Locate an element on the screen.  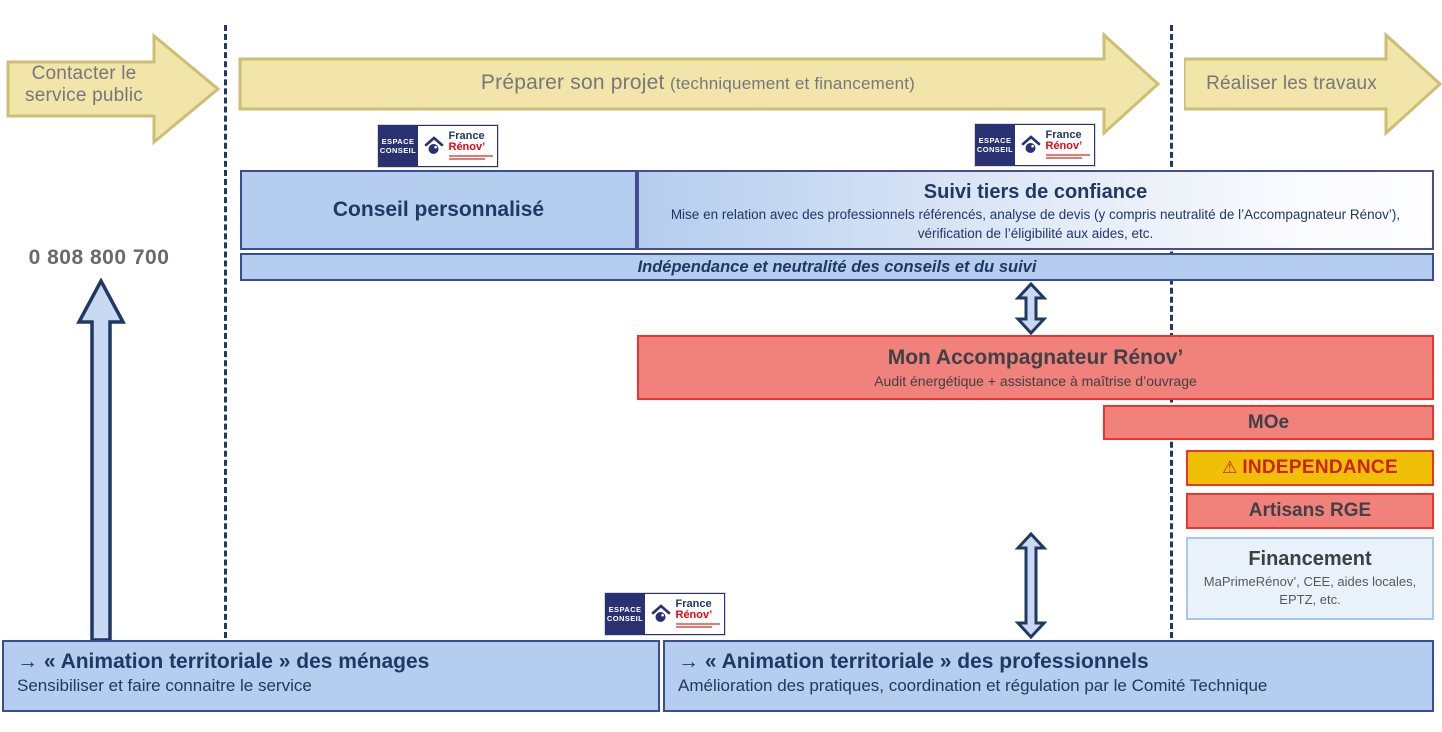
phase-divider-line-left is located at coordinates (225, 331).